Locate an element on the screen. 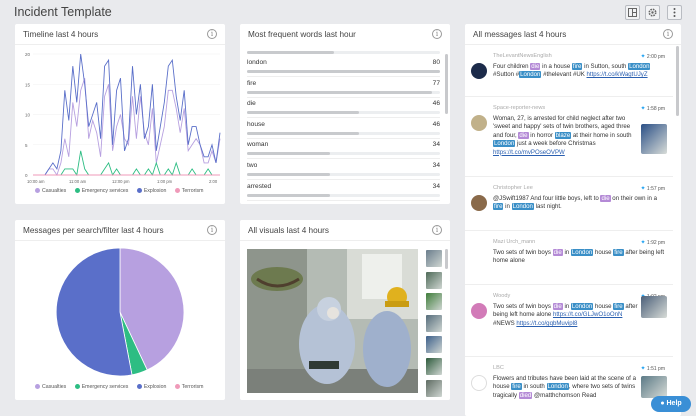  message-link: https://t.co/GLJwO1oOnN is located at coordinates (587, 315).